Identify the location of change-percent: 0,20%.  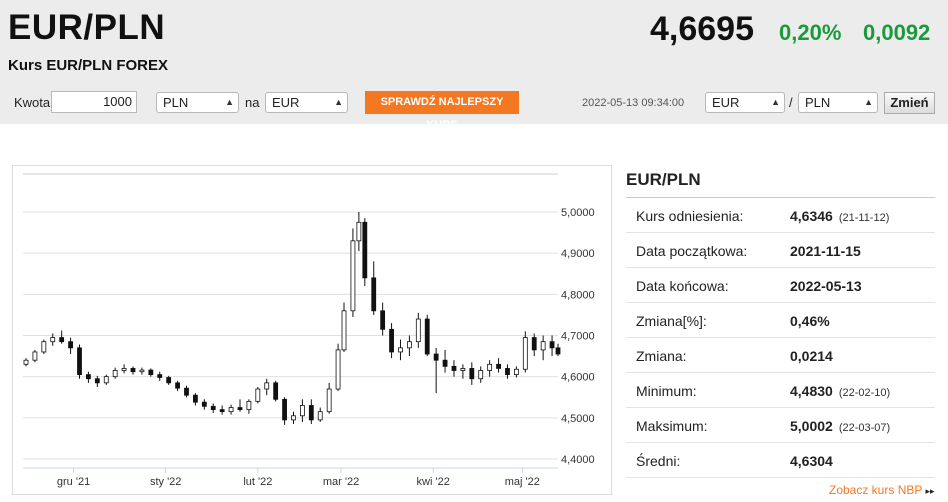
(810, 32).